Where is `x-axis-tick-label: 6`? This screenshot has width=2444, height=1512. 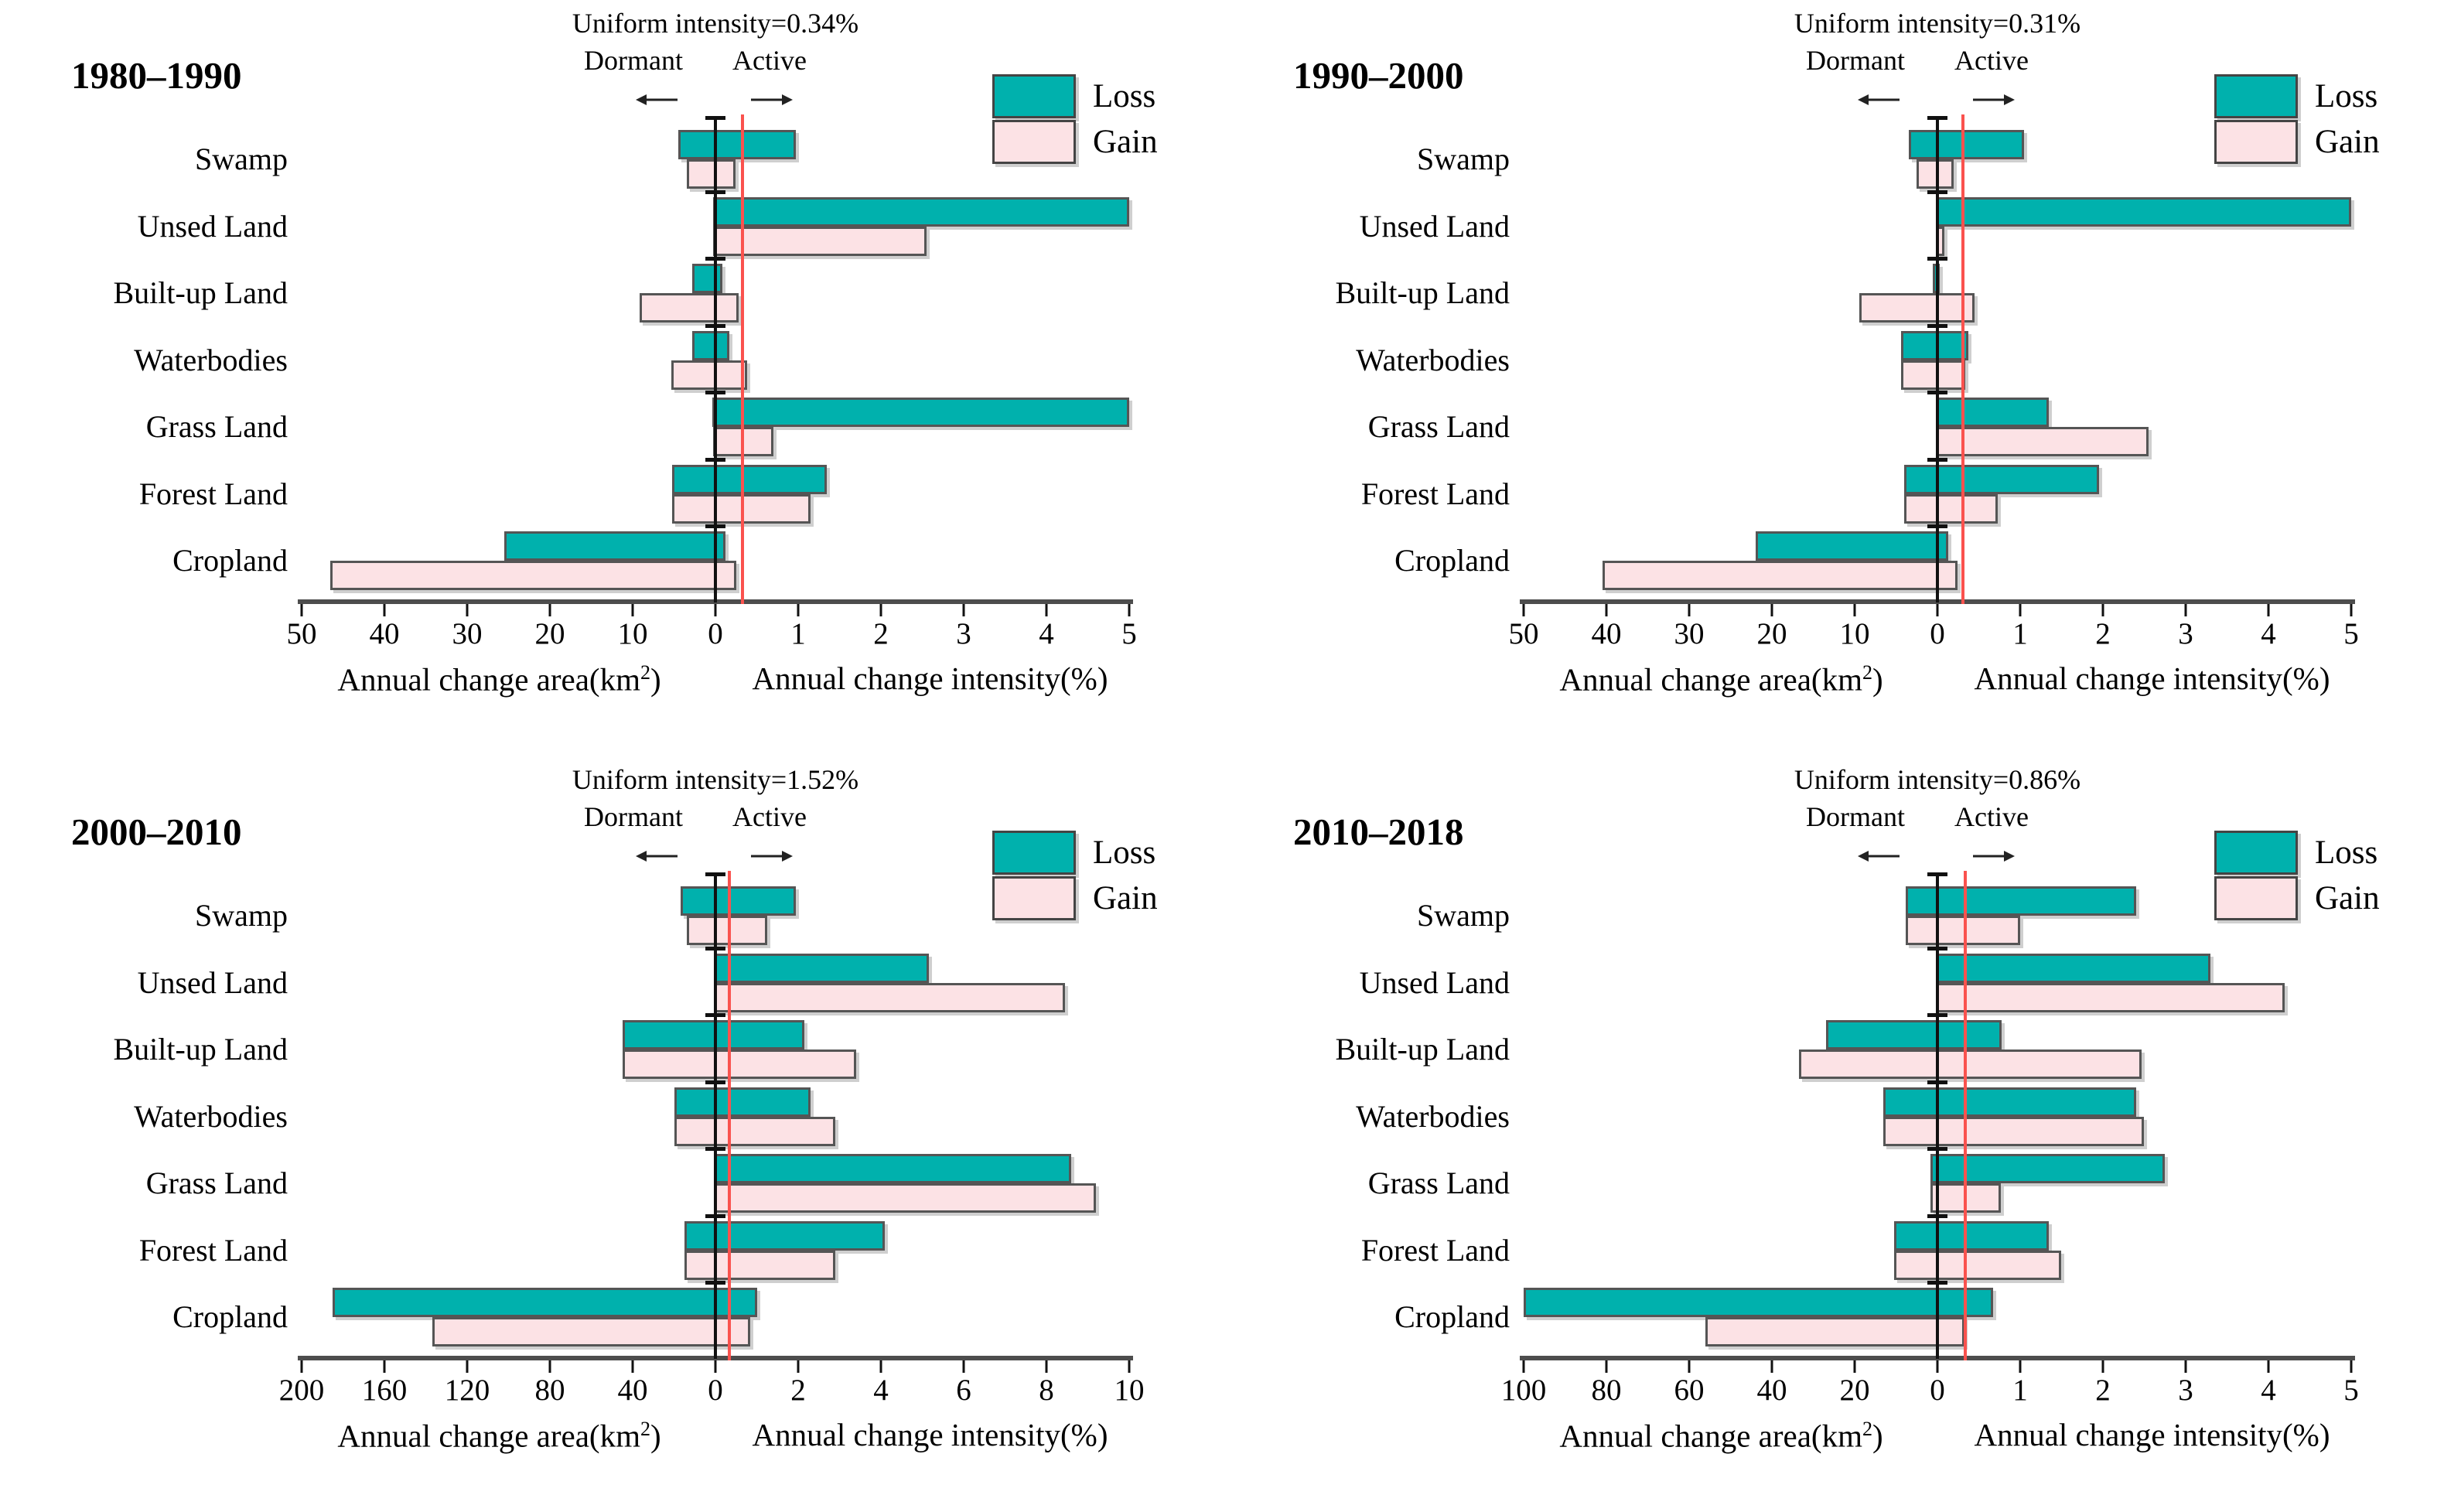 x-axis-tick-label: 6 is located at coordinates (963, 1390).